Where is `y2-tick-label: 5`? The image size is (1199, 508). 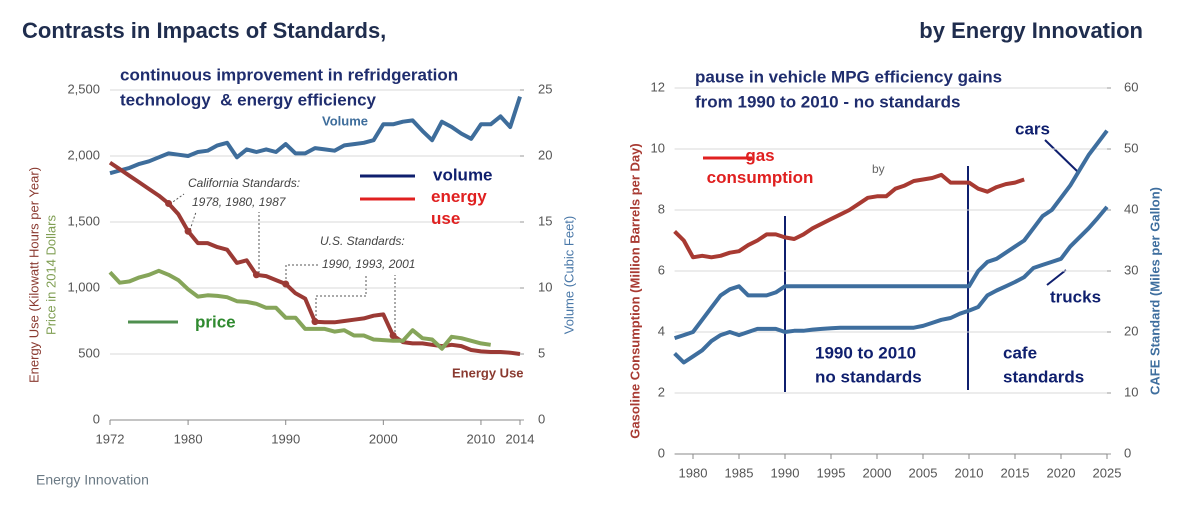
y2-tick-label: 5 is located at coordinates (541, 352).